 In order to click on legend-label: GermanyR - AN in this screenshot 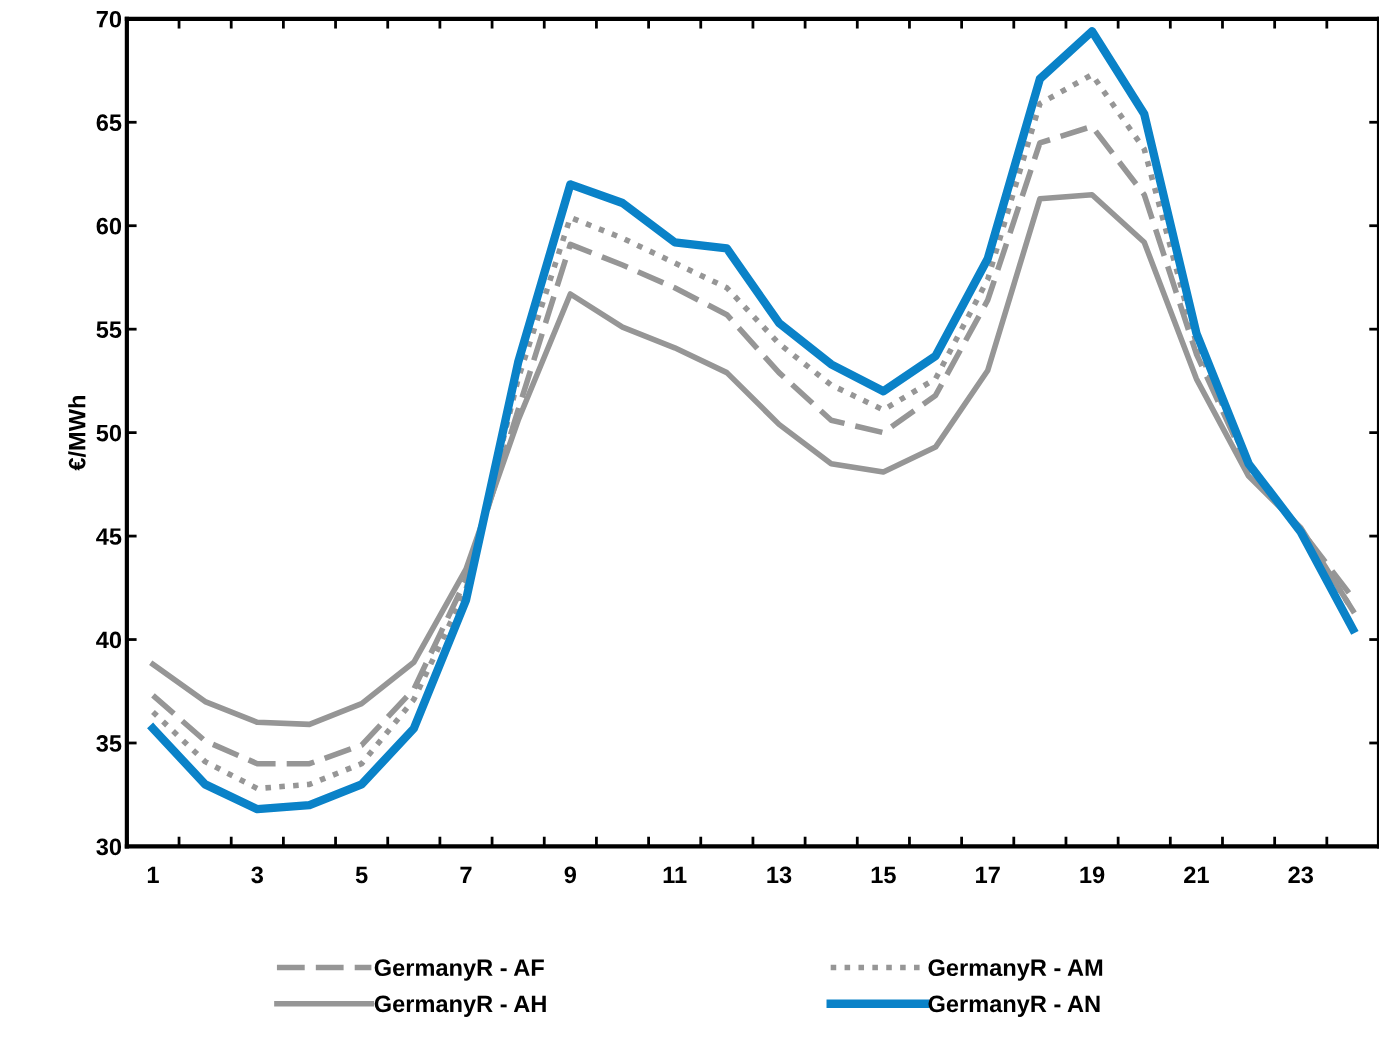, I will do `click(1014, 1006)`.